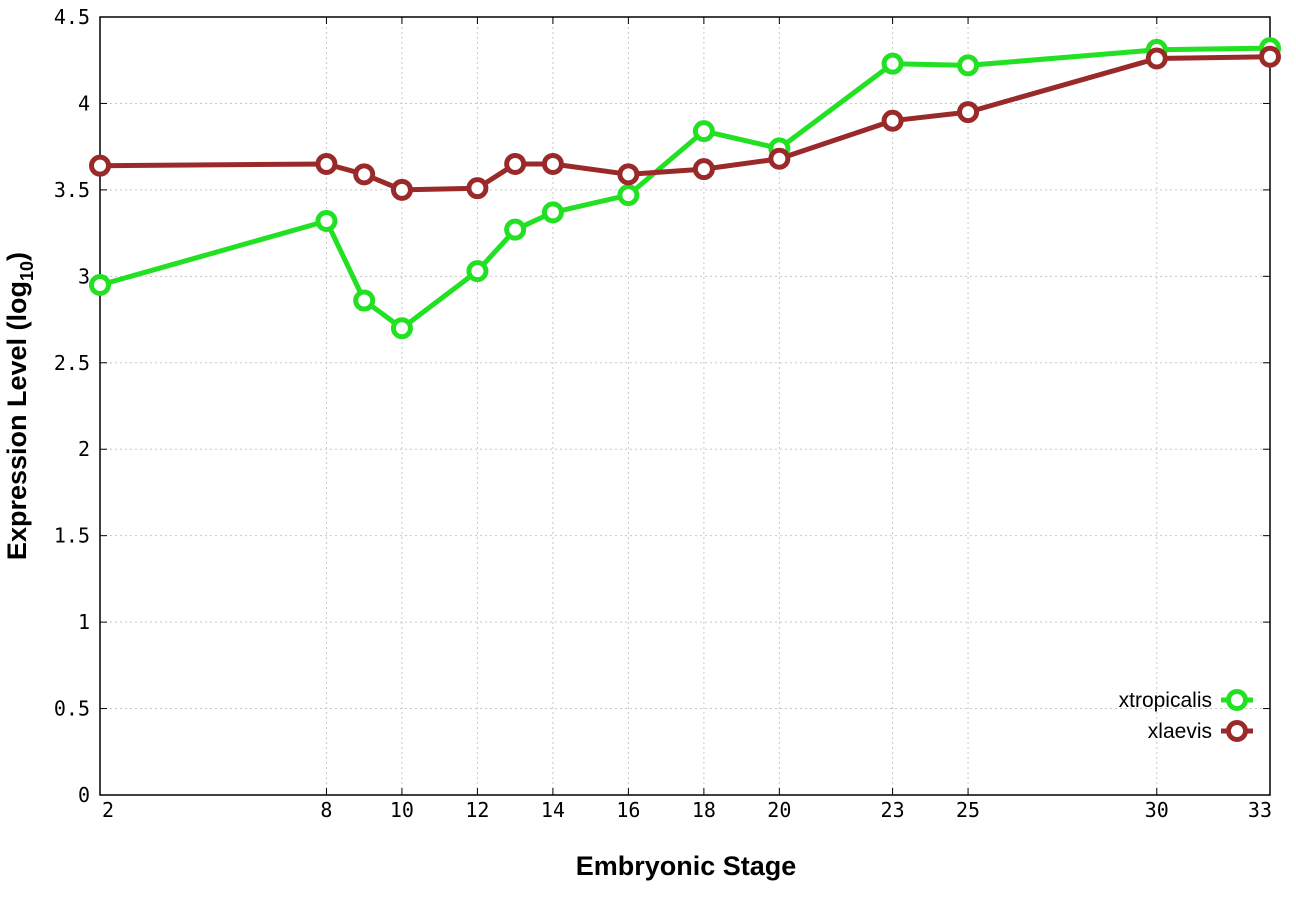 This screenshot has height=907, width=1296. I want to click on x-tick-label: 10, so click(402, 810).